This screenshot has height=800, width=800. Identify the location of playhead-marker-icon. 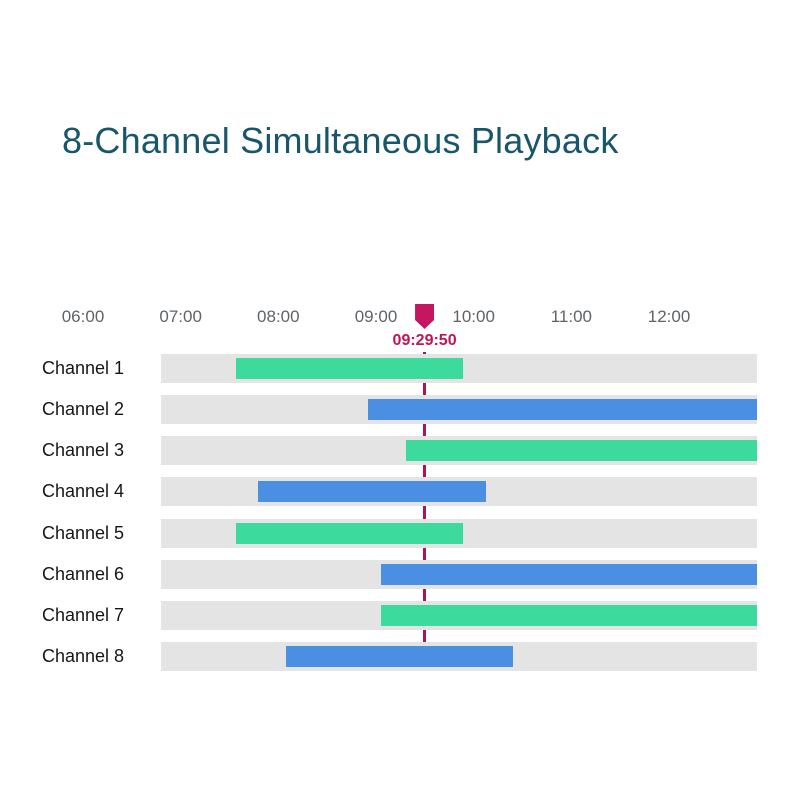
(425, 316).